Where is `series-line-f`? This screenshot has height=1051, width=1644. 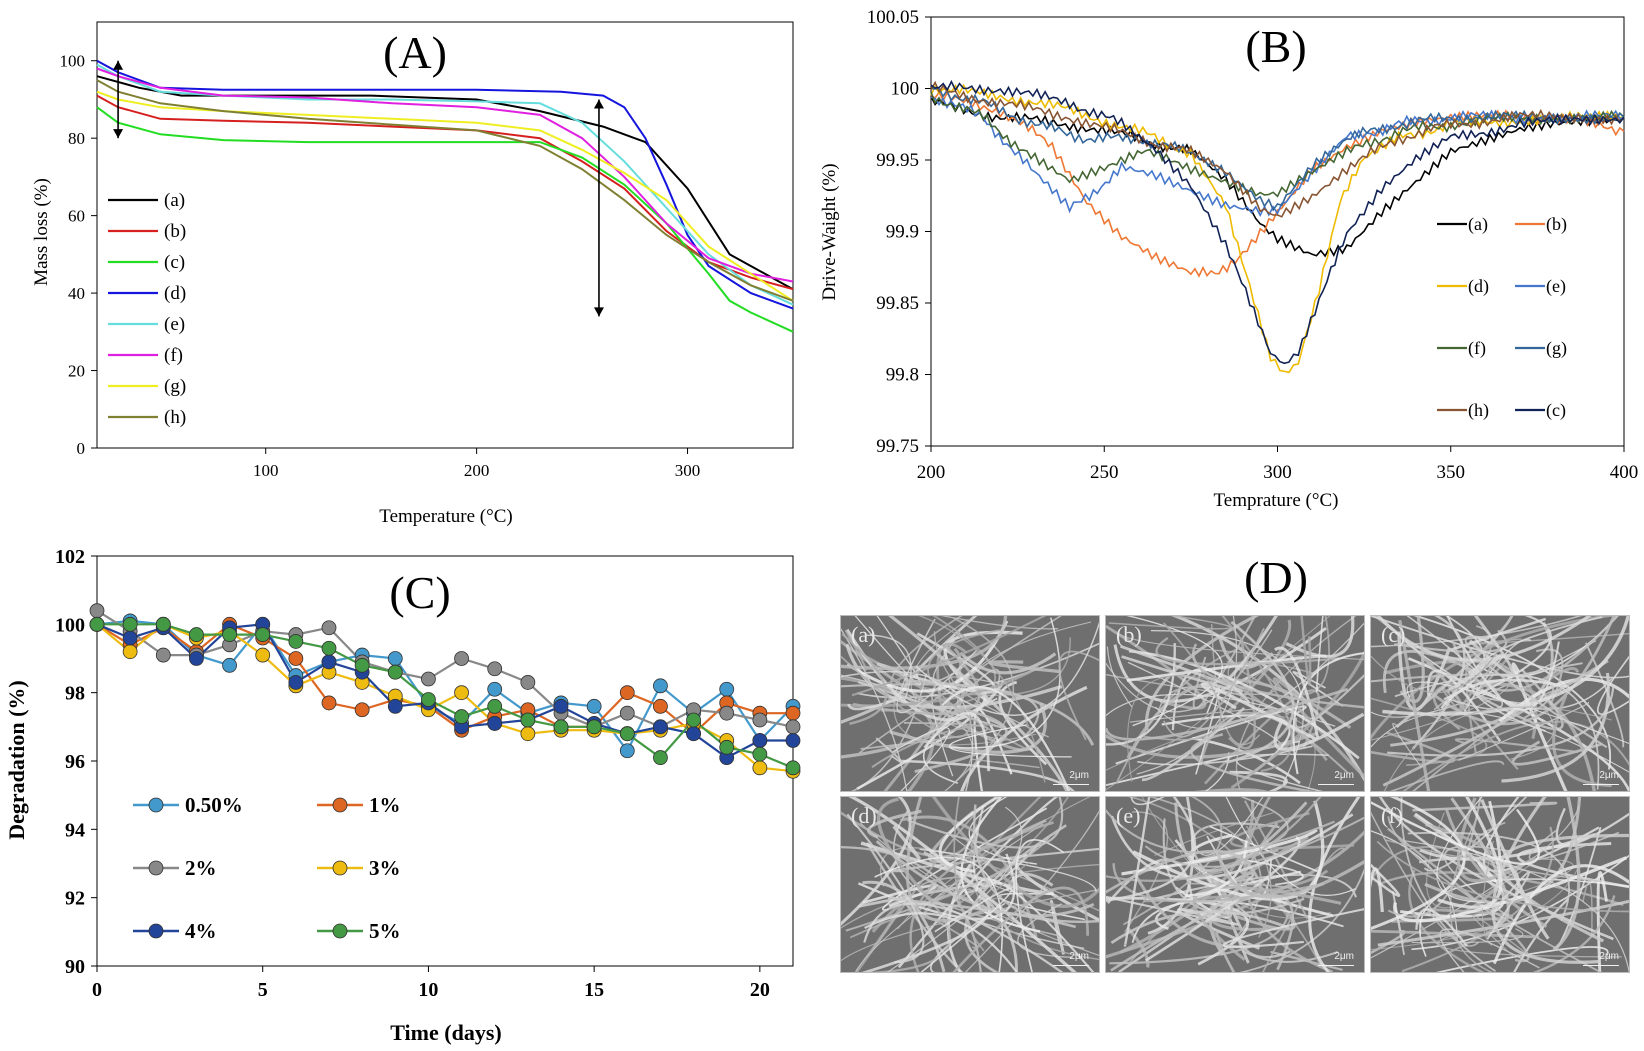
series-line-f is located at coordinates (1277, 144).